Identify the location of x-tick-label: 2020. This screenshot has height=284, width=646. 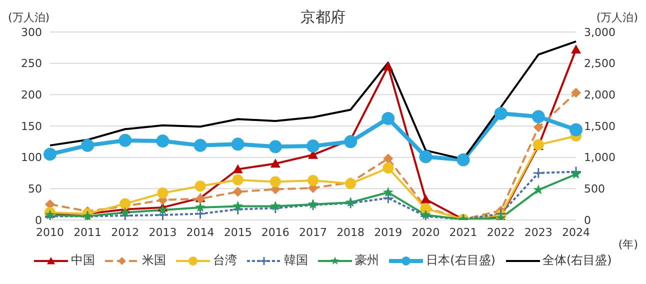
(426, 232).